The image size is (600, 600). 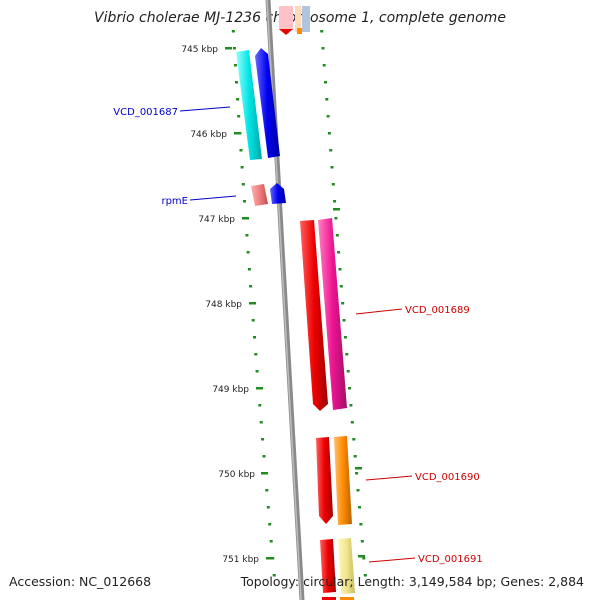 What do you see at coordinates (230, 390) in the screenshot?
I see `tick-label-749: 749 kbp` at bounding box center [230, 390].